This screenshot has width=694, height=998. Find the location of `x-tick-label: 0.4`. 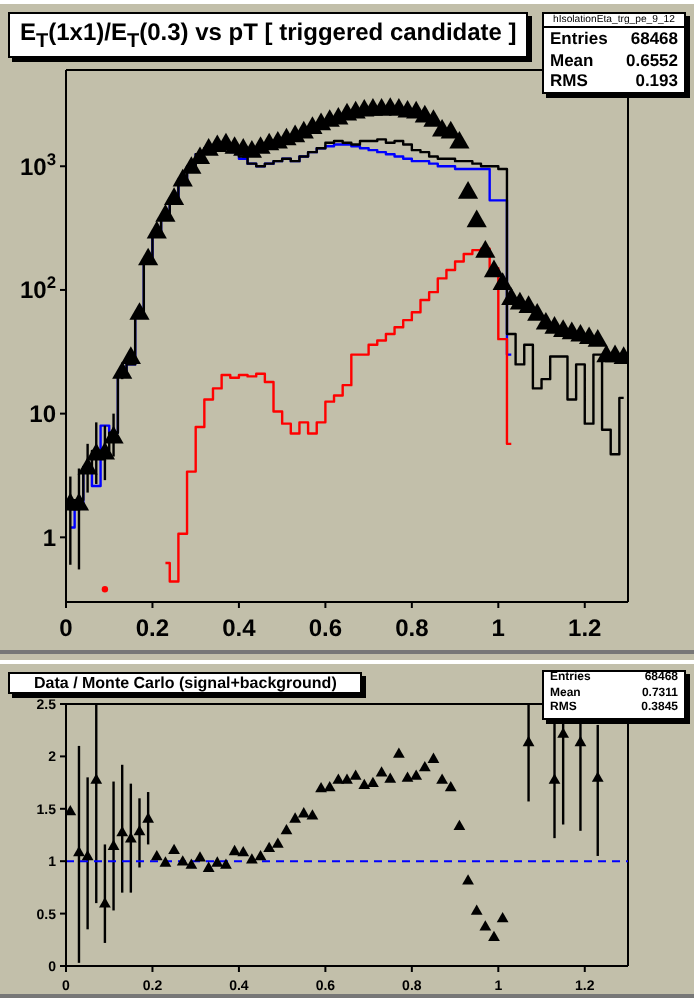

x-tick-label: 0.4 is located at coordinates (239, 628).